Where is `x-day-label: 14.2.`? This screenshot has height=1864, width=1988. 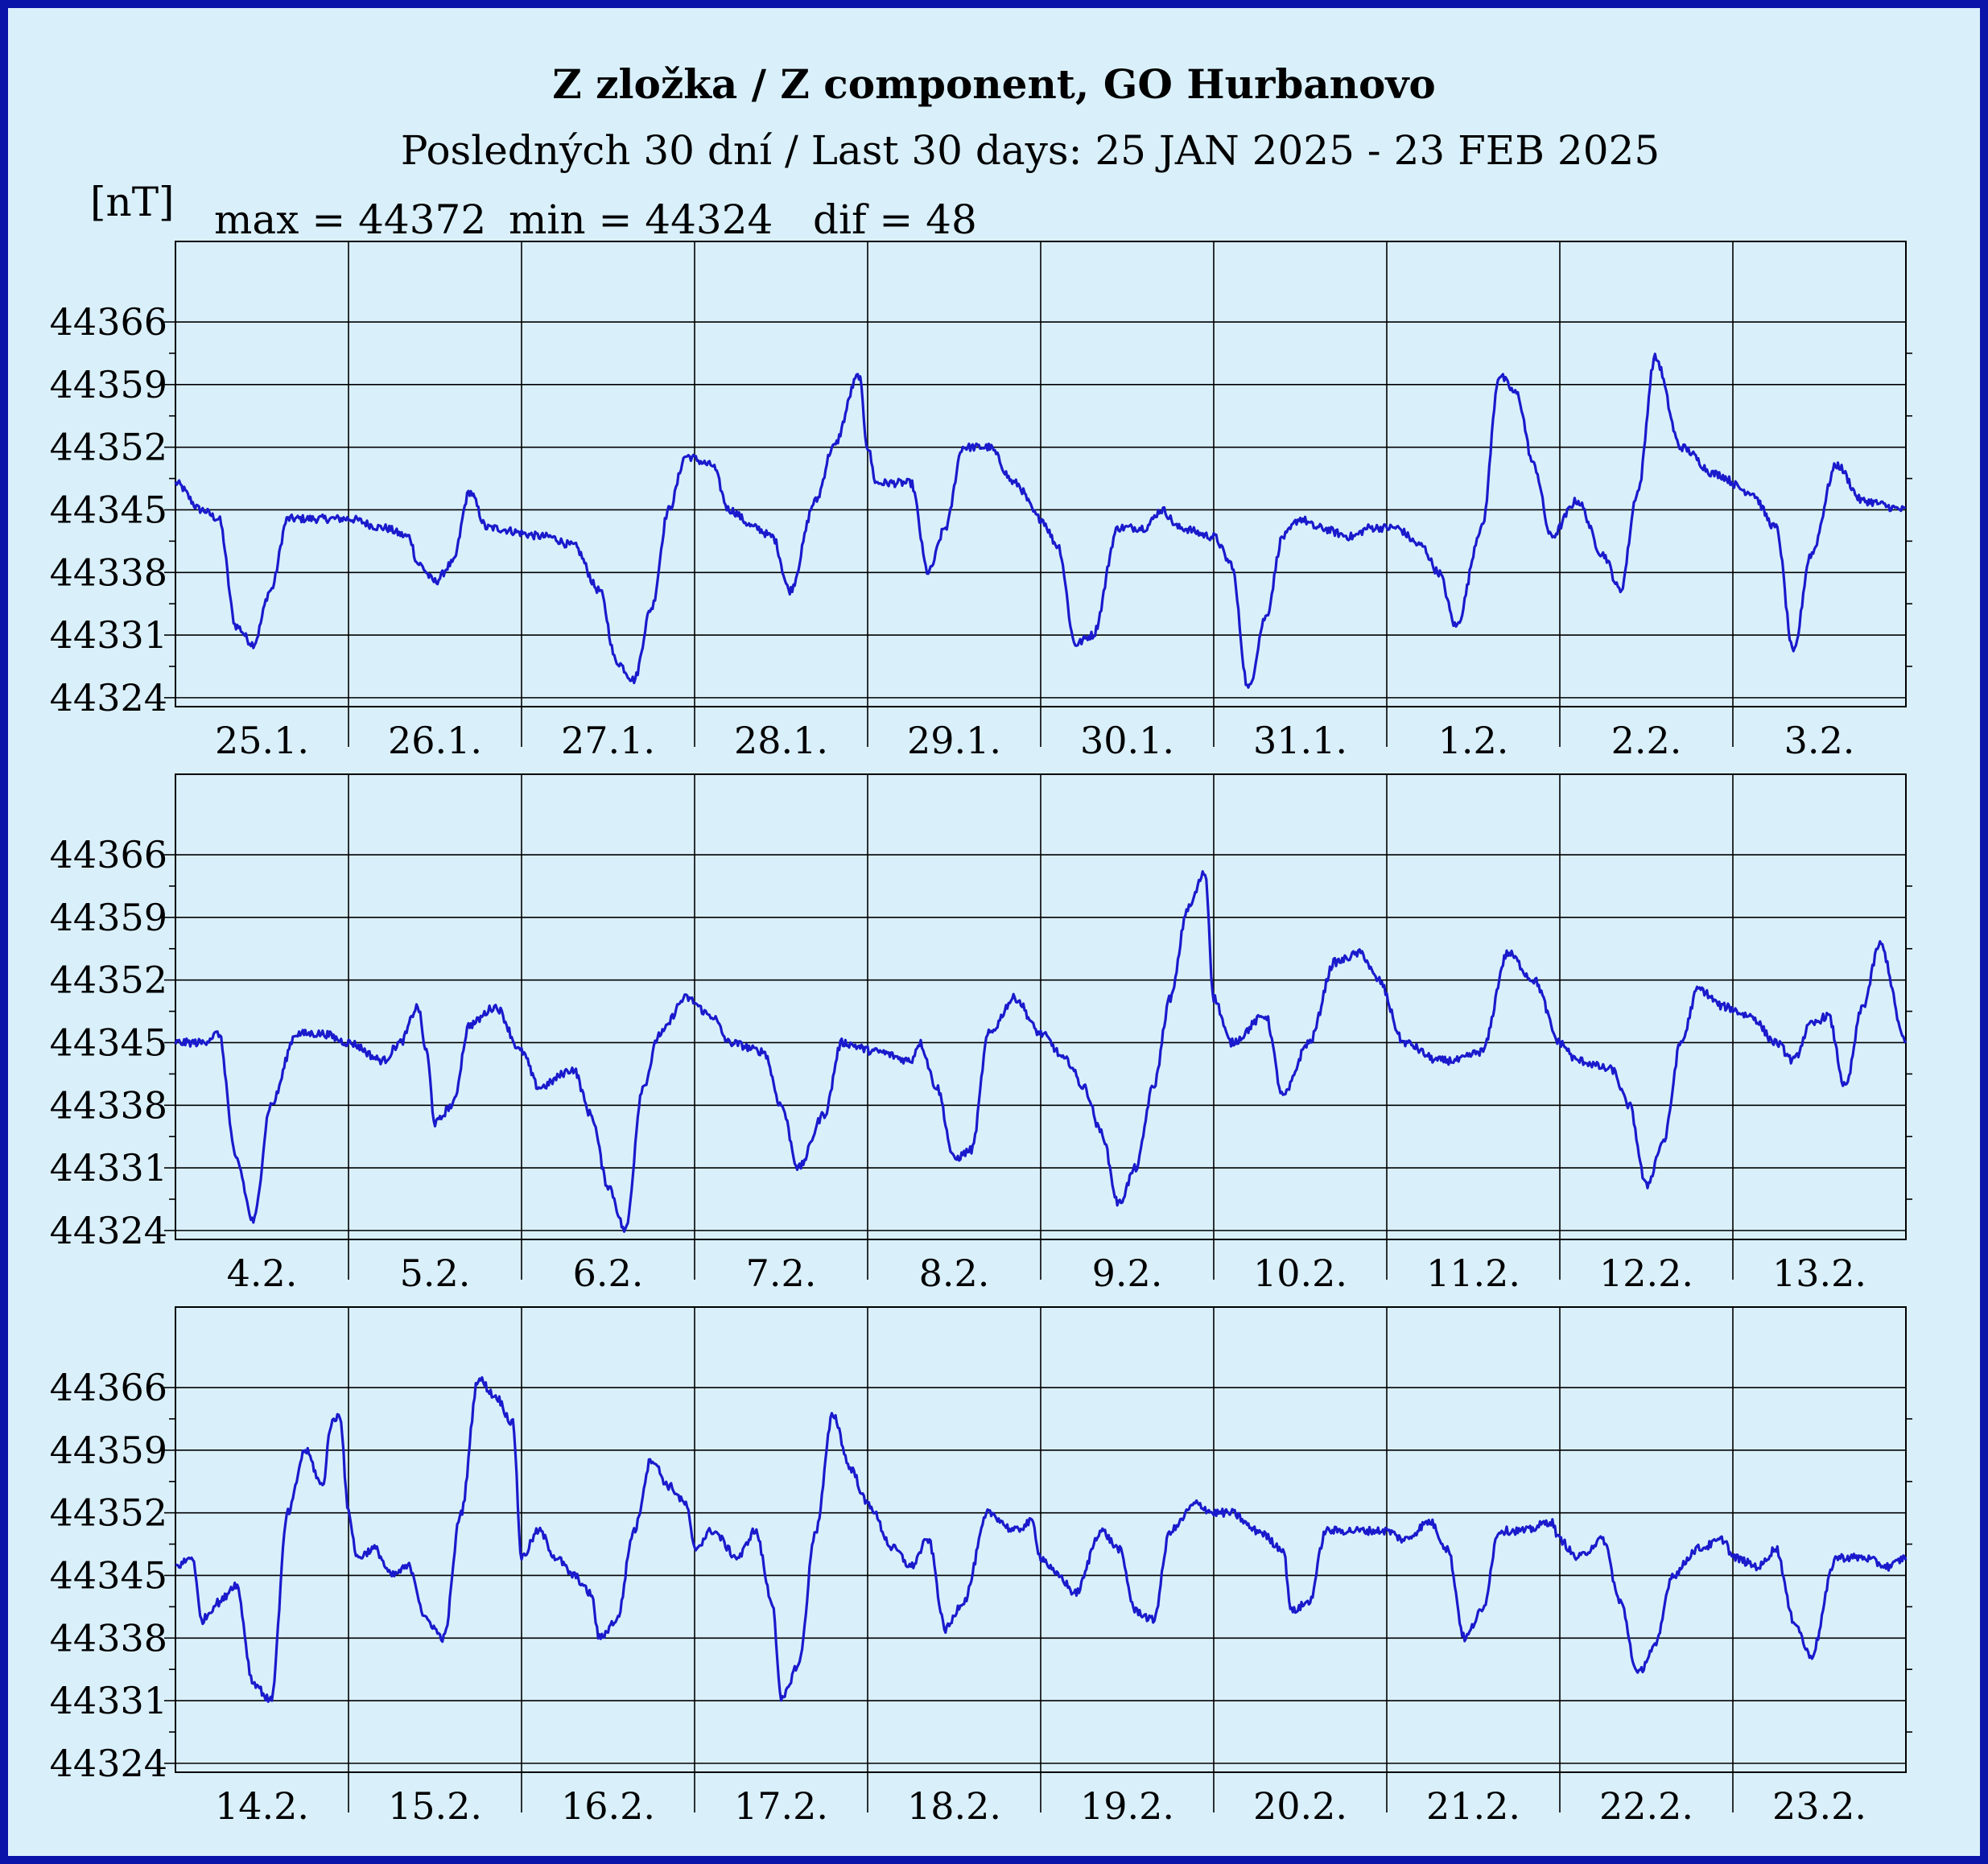
x-day-label: 14.2. is located at coordinates (262, 1806).